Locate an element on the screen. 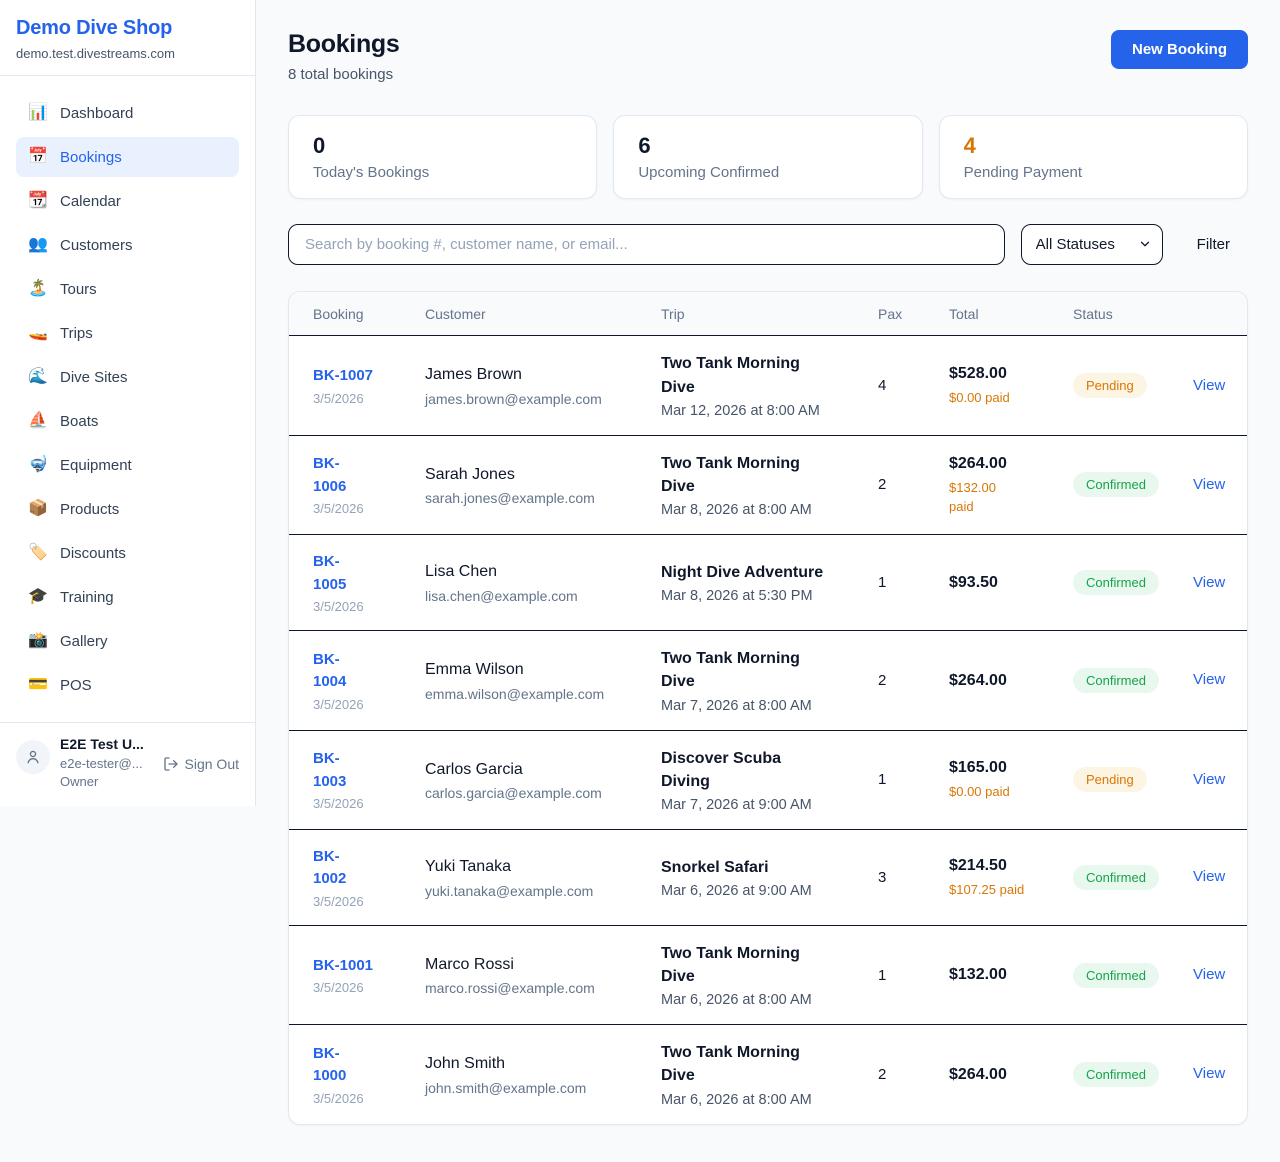 The width and height of the screenshot is (1280, 1162). total-amount: $264.00 is located at coordinates (978, 680).